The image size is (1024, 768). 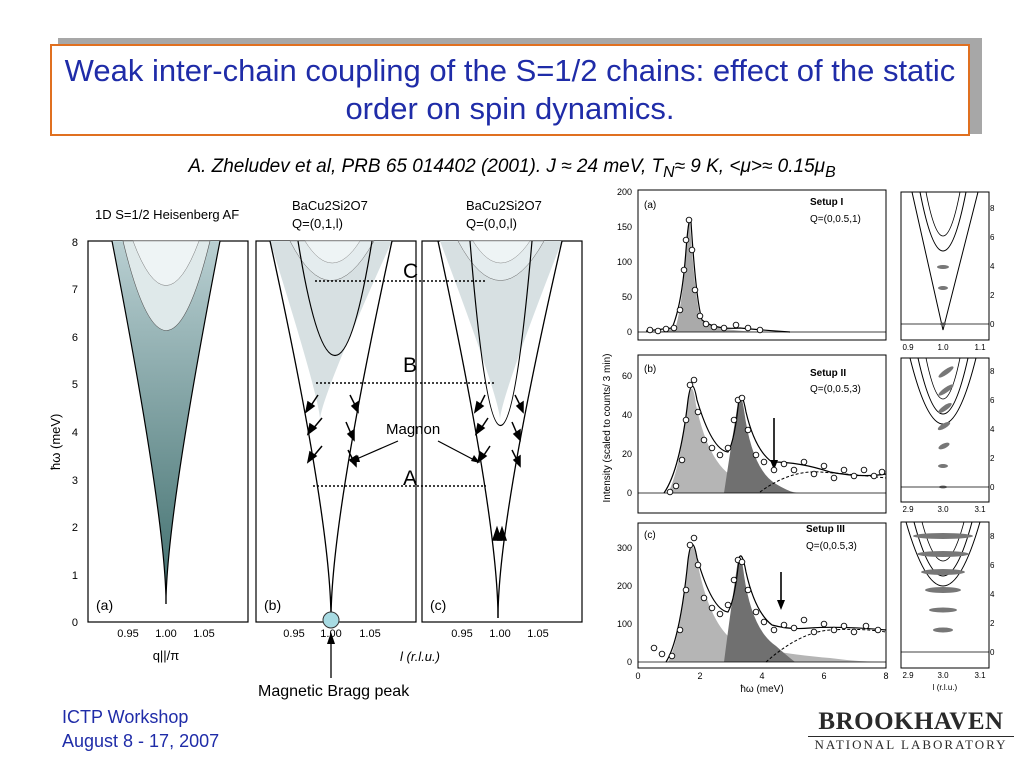 What do you see at coordinates (947, 271) in the screenshot?
I see `side-panel-a: 0 2 4 6 8 0.9 1.0 1.1` at bounding box center [947, 271].